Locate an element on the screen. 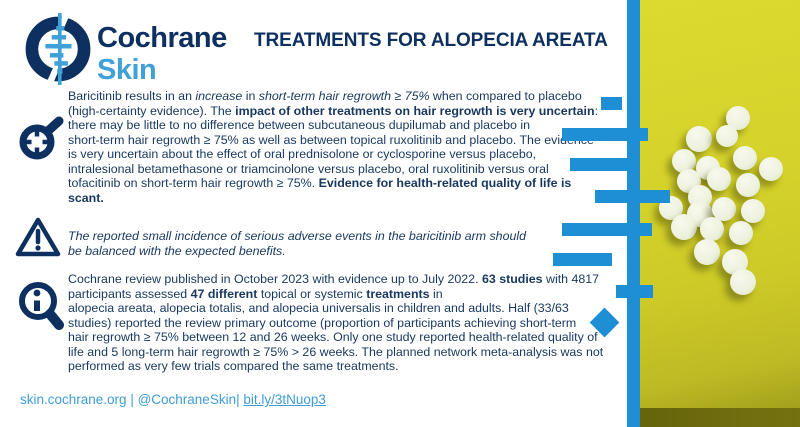  photo-shadow-band is located at coordinates (720, 417).